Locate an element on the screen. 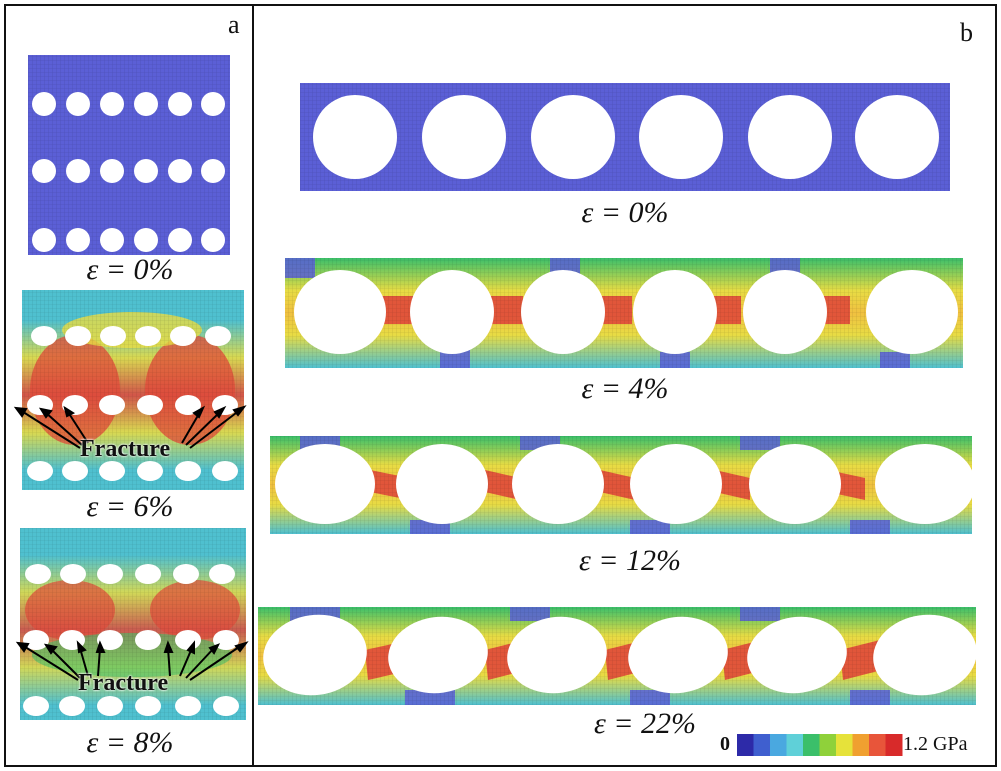 Image resolution: width=1001 pixels, height=771 pixels. fracture-label-6: Fracture is located at coordinates (125, 449).